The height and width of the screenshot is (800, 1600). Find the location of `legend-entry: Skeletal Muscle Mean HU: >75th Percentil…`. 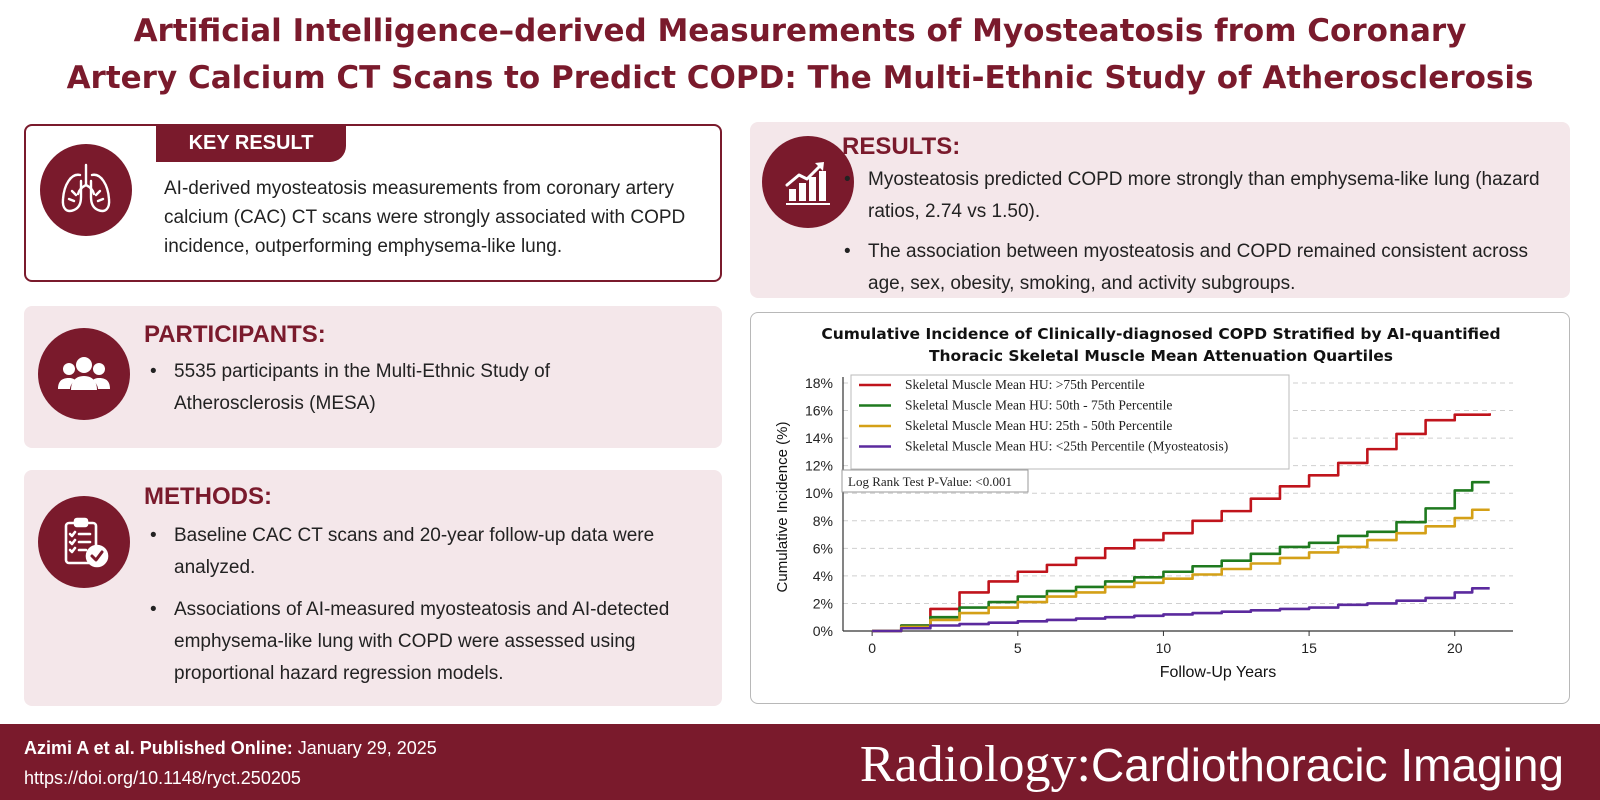

legend-entry: Skeletal Muscle Mean HU: >75th Percentil… is located at coordinates (1025, 384).